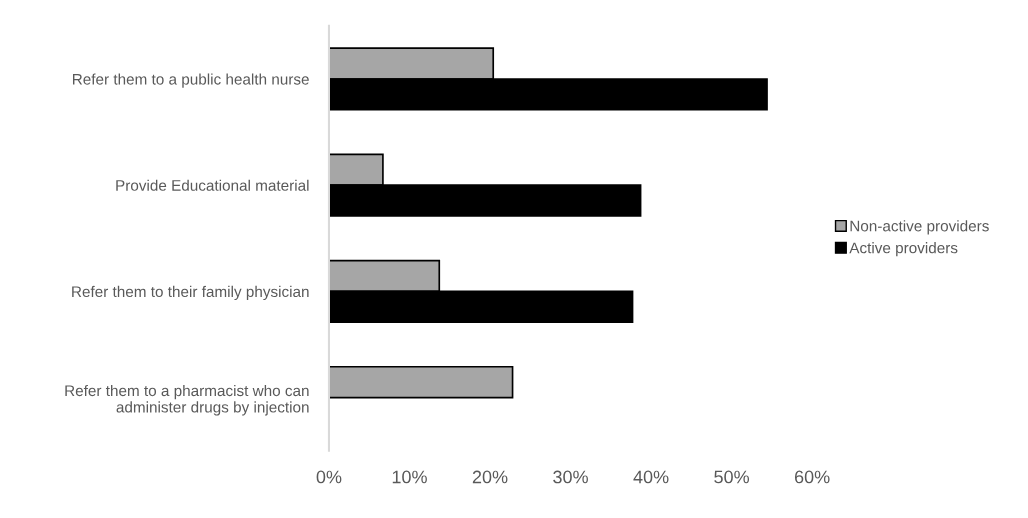  I want to click on x-tick-label: 0%, so click(329, 477).